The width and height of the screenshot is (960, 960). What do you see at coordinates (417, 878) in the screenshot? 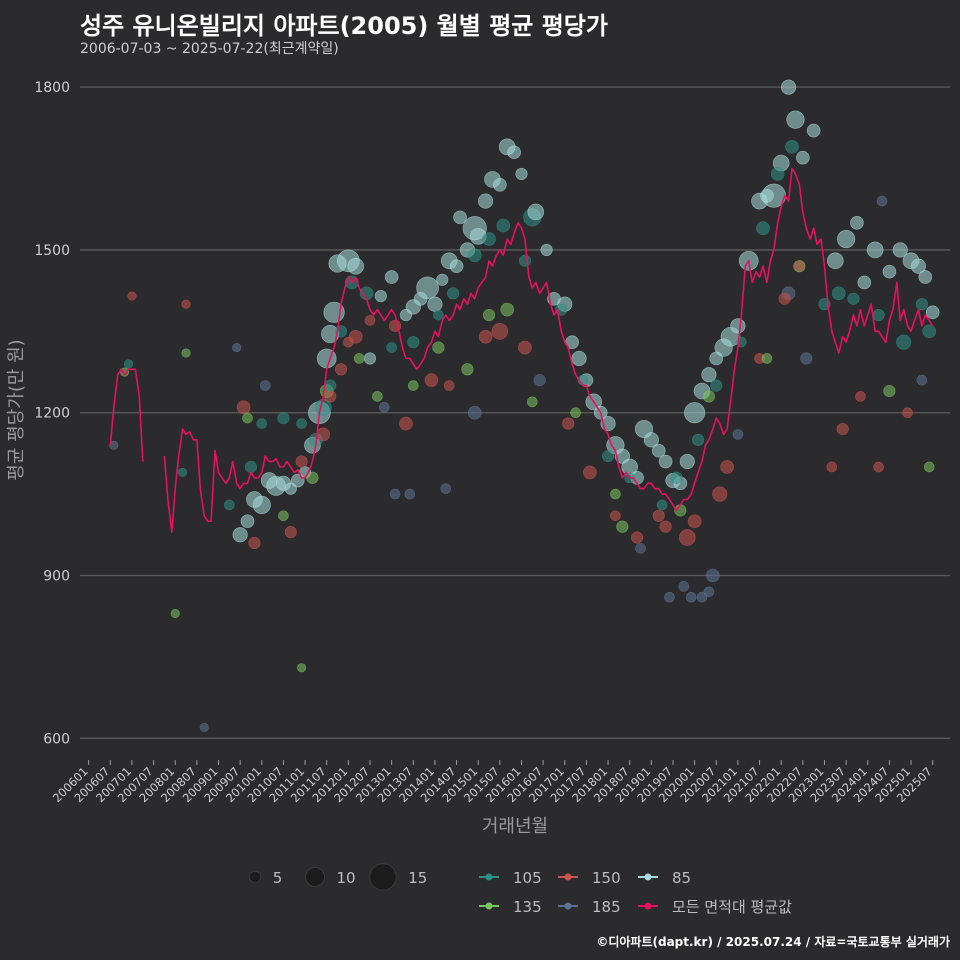
I see `legend-size-label: 15` at bounding box center [417, 878].